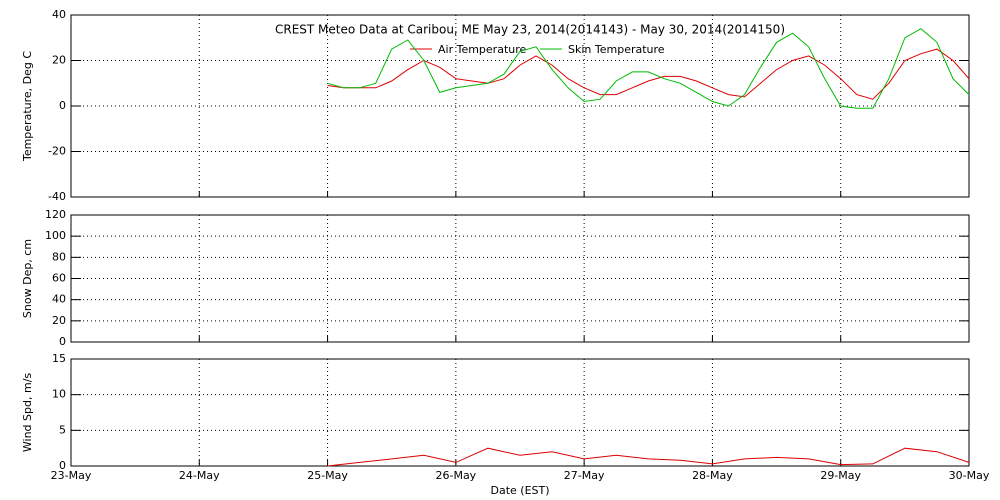 Image resolution: width=1000 pixels, height=500 pixels. Describe the element at coordinates (59, 394) in the screenshot. I see `y-tick-label: 10` at that location.